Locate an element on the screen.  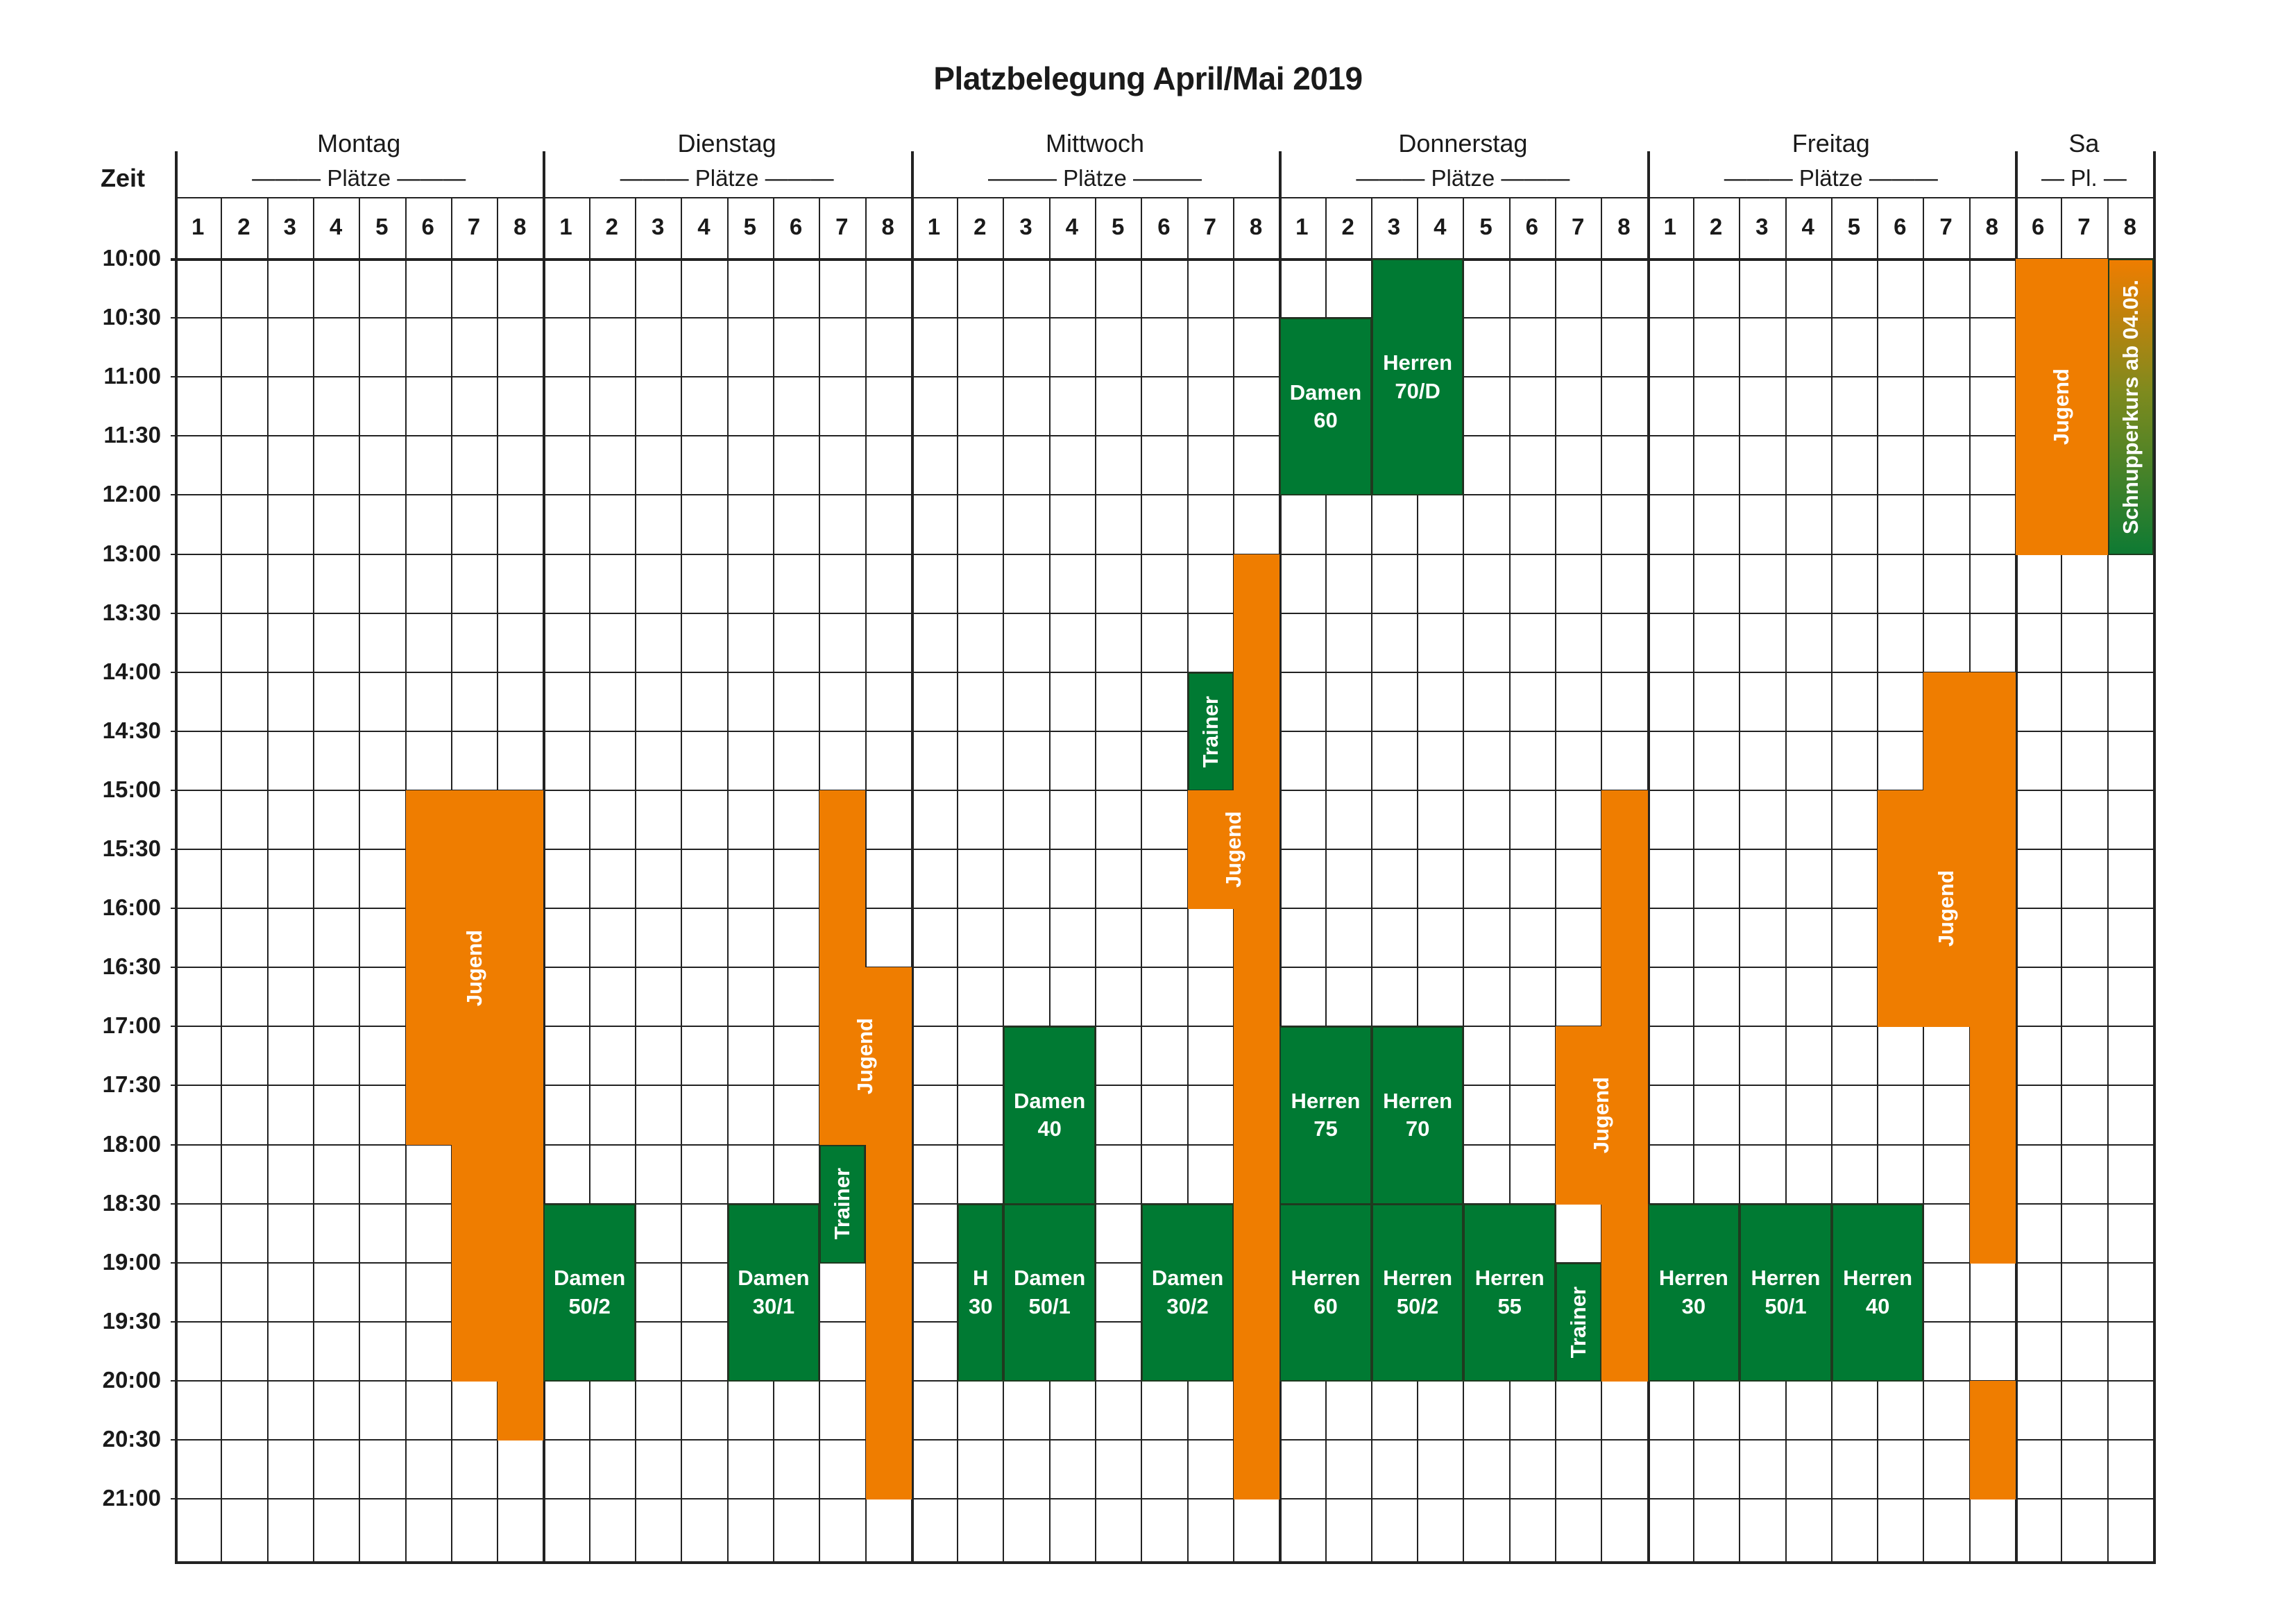
time-label: 11:00 is located at coordinates (132, 376).